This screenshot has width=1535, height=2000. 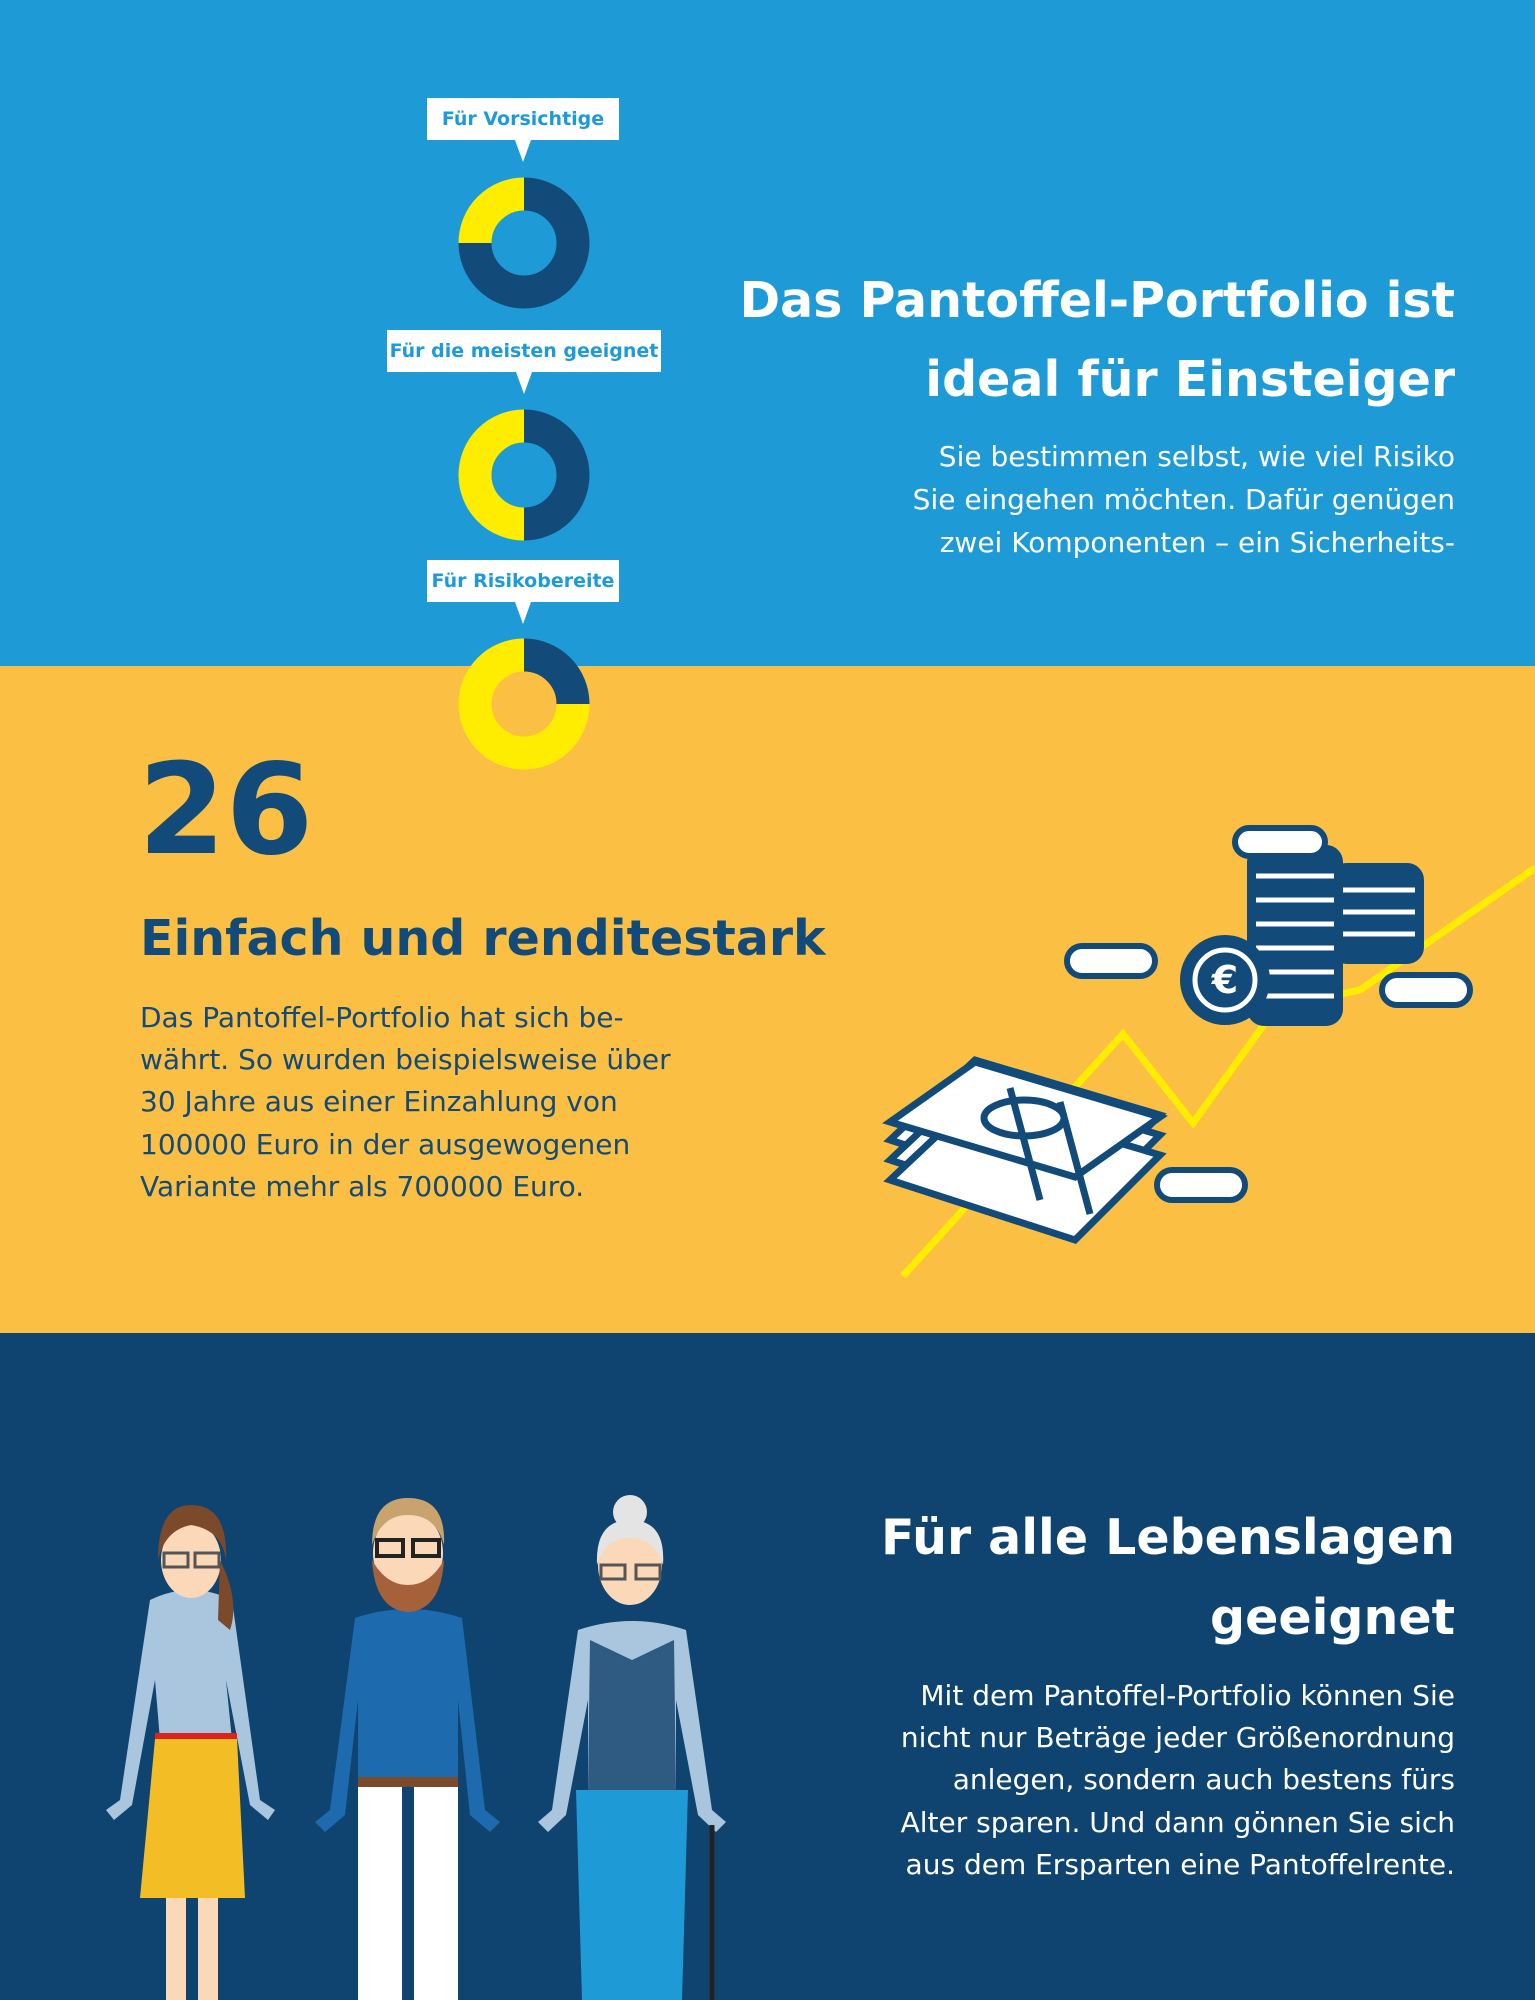 What do you see at coordinates (1168, 1537) in the screenshot?
I see `life-title-line: Für alle Lebenslagen` at bounding box center [1168, 1537].